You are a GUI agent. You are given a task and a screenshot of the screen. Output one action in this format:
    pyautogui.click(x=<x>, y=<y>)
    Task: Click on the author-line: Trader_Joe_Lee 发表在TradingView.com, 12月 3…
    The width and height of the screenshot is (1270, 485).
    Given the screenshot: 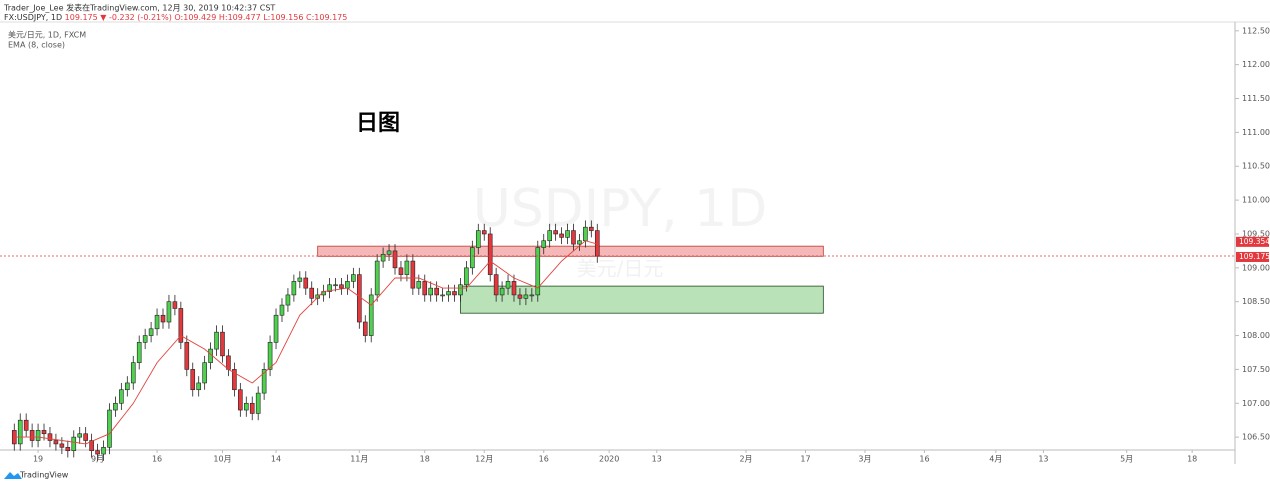 What is the action you would take?
    pyautogui.click(x=139, y=8)
    